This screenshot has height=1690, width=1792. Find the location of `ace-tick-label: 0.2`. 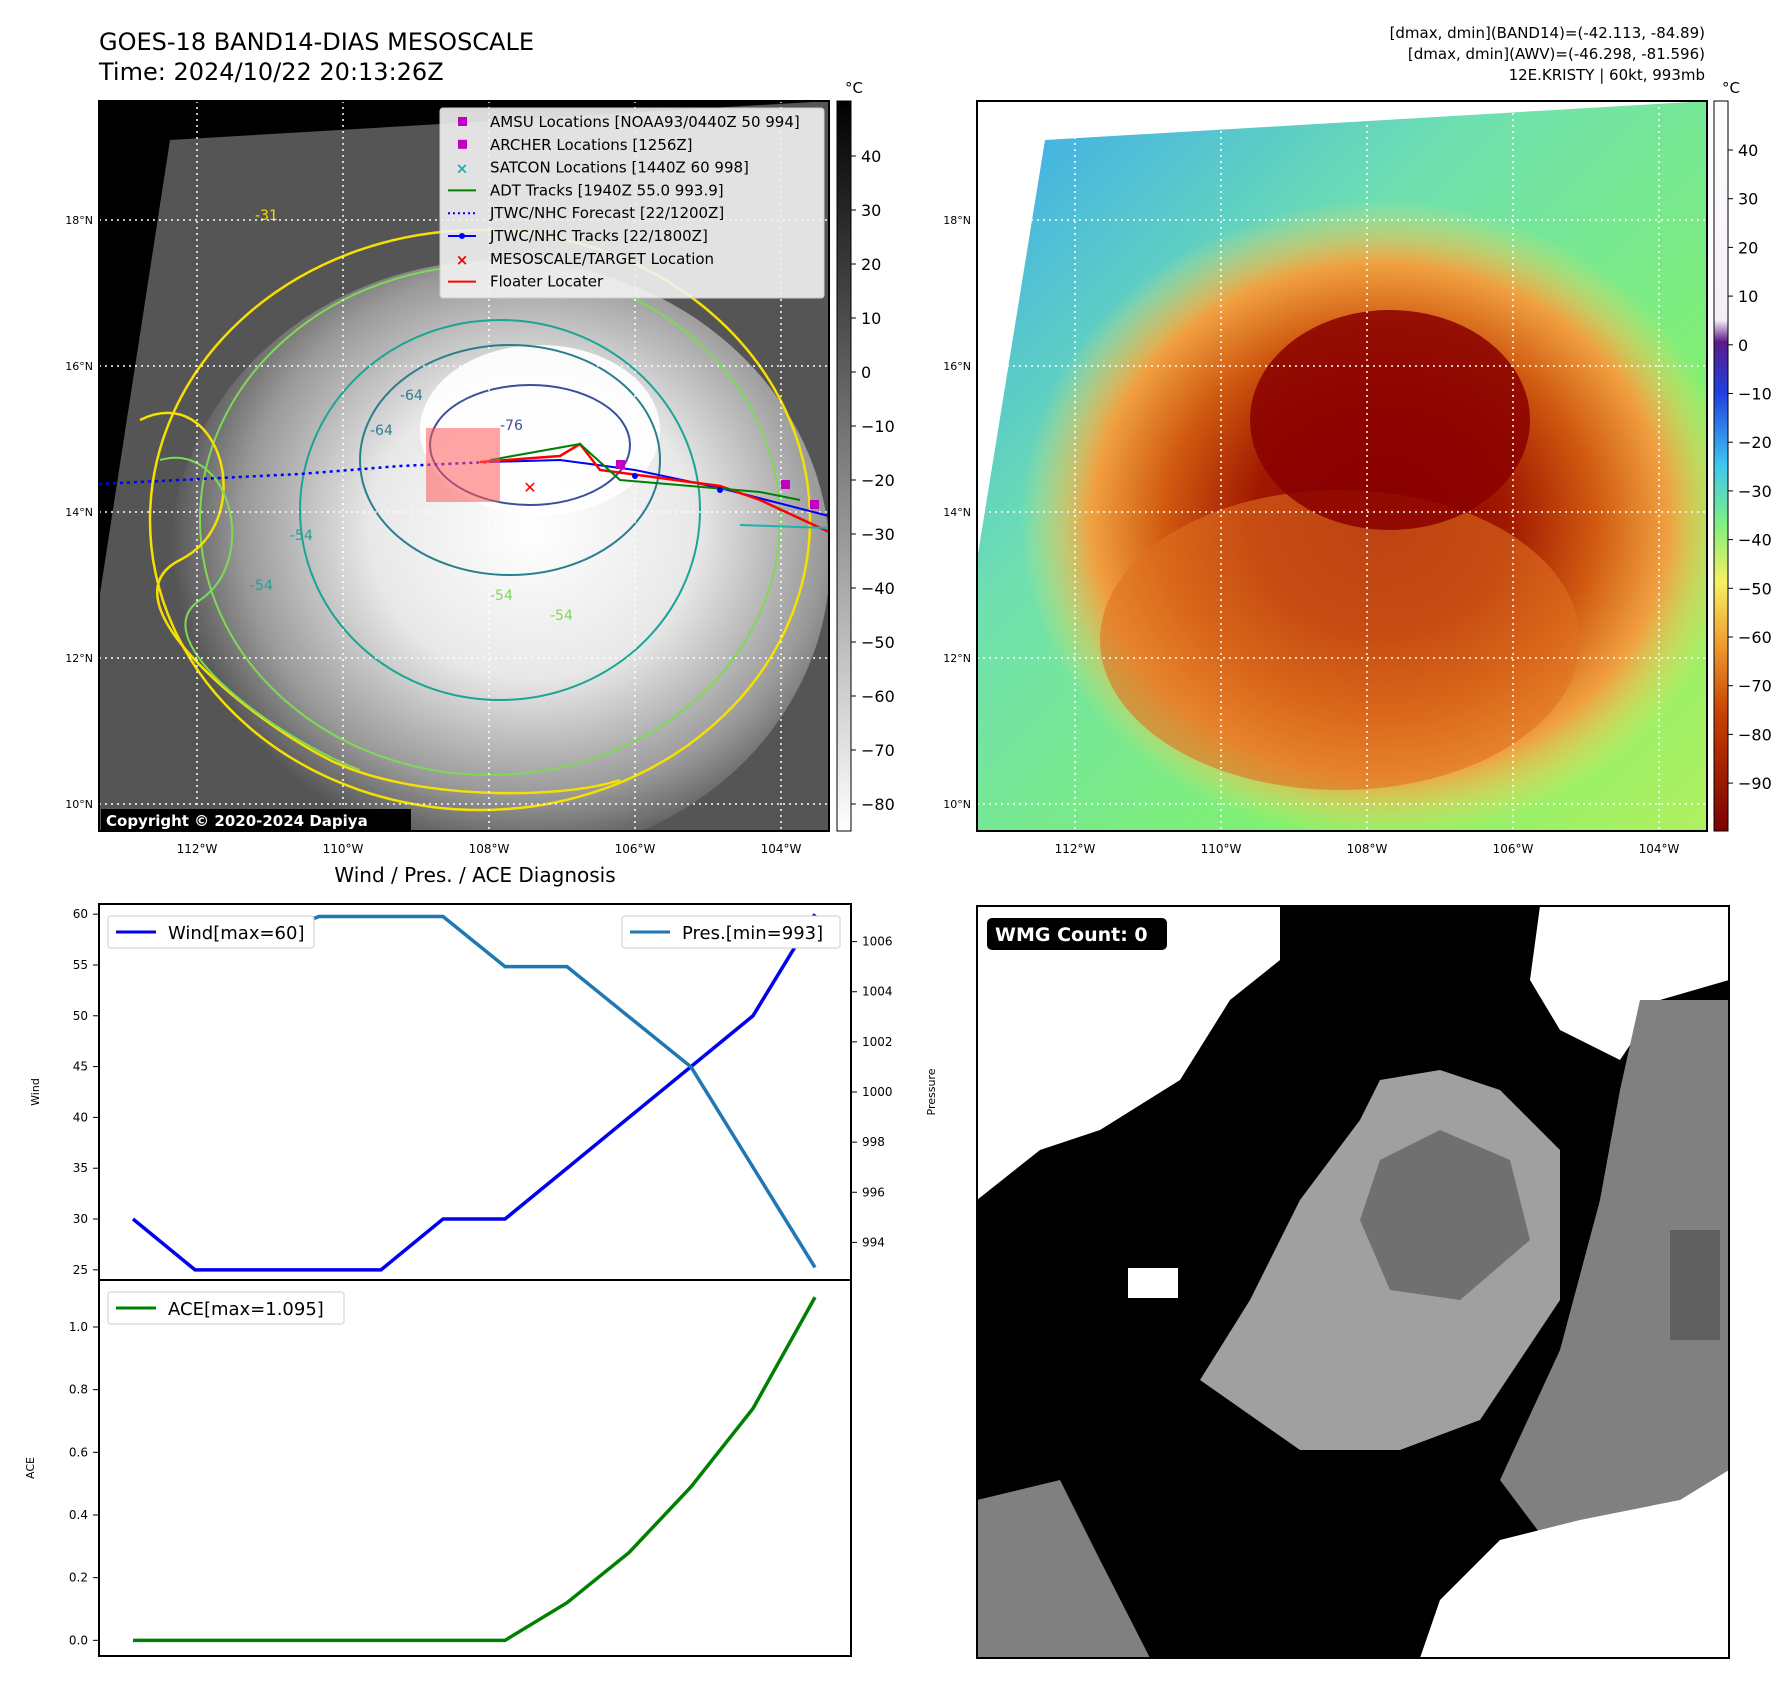

ace-tick-label: 0.2 is located at coordinates (78, 1578).